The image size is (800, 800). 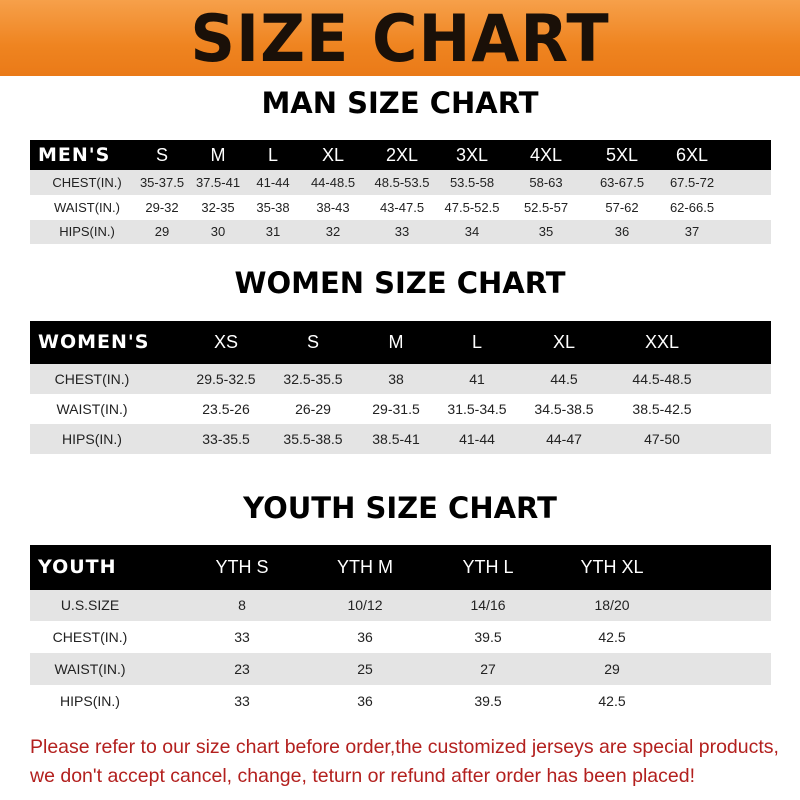 What do you see at coordinates (74, 155) in the screenshot?
I see `table-title-cell: MEN'S` at bounding box center [74, 155].